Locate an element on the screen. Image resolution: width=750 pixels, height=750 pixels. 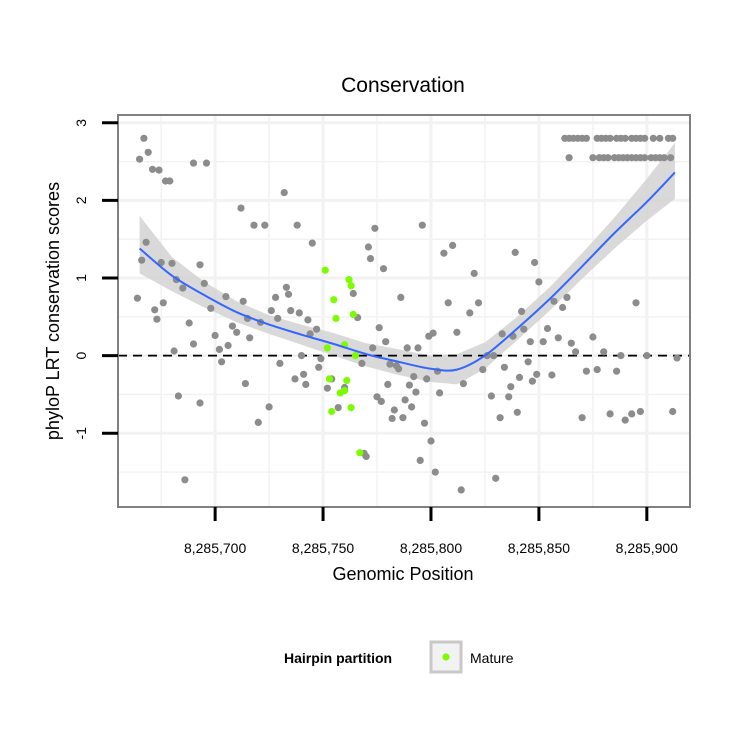
legend-key-box is located at coordinates (446, 657).